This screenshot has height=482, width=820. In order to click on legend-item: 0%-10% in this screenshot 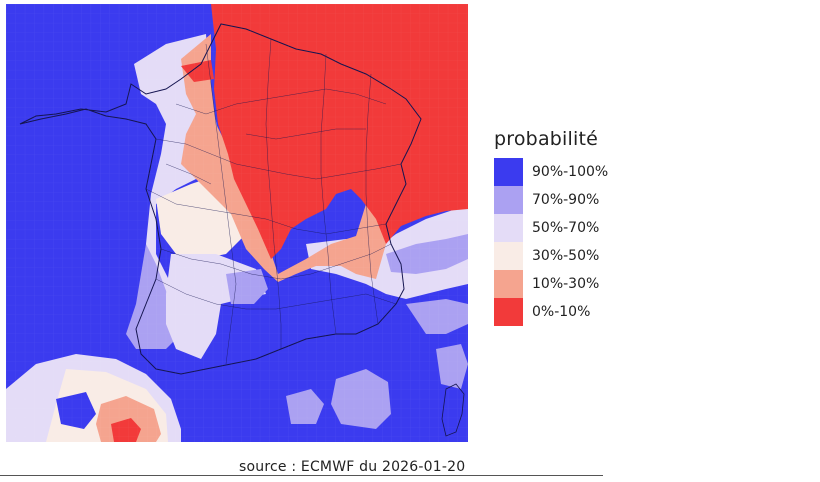, I will do `click(551, 312)`.